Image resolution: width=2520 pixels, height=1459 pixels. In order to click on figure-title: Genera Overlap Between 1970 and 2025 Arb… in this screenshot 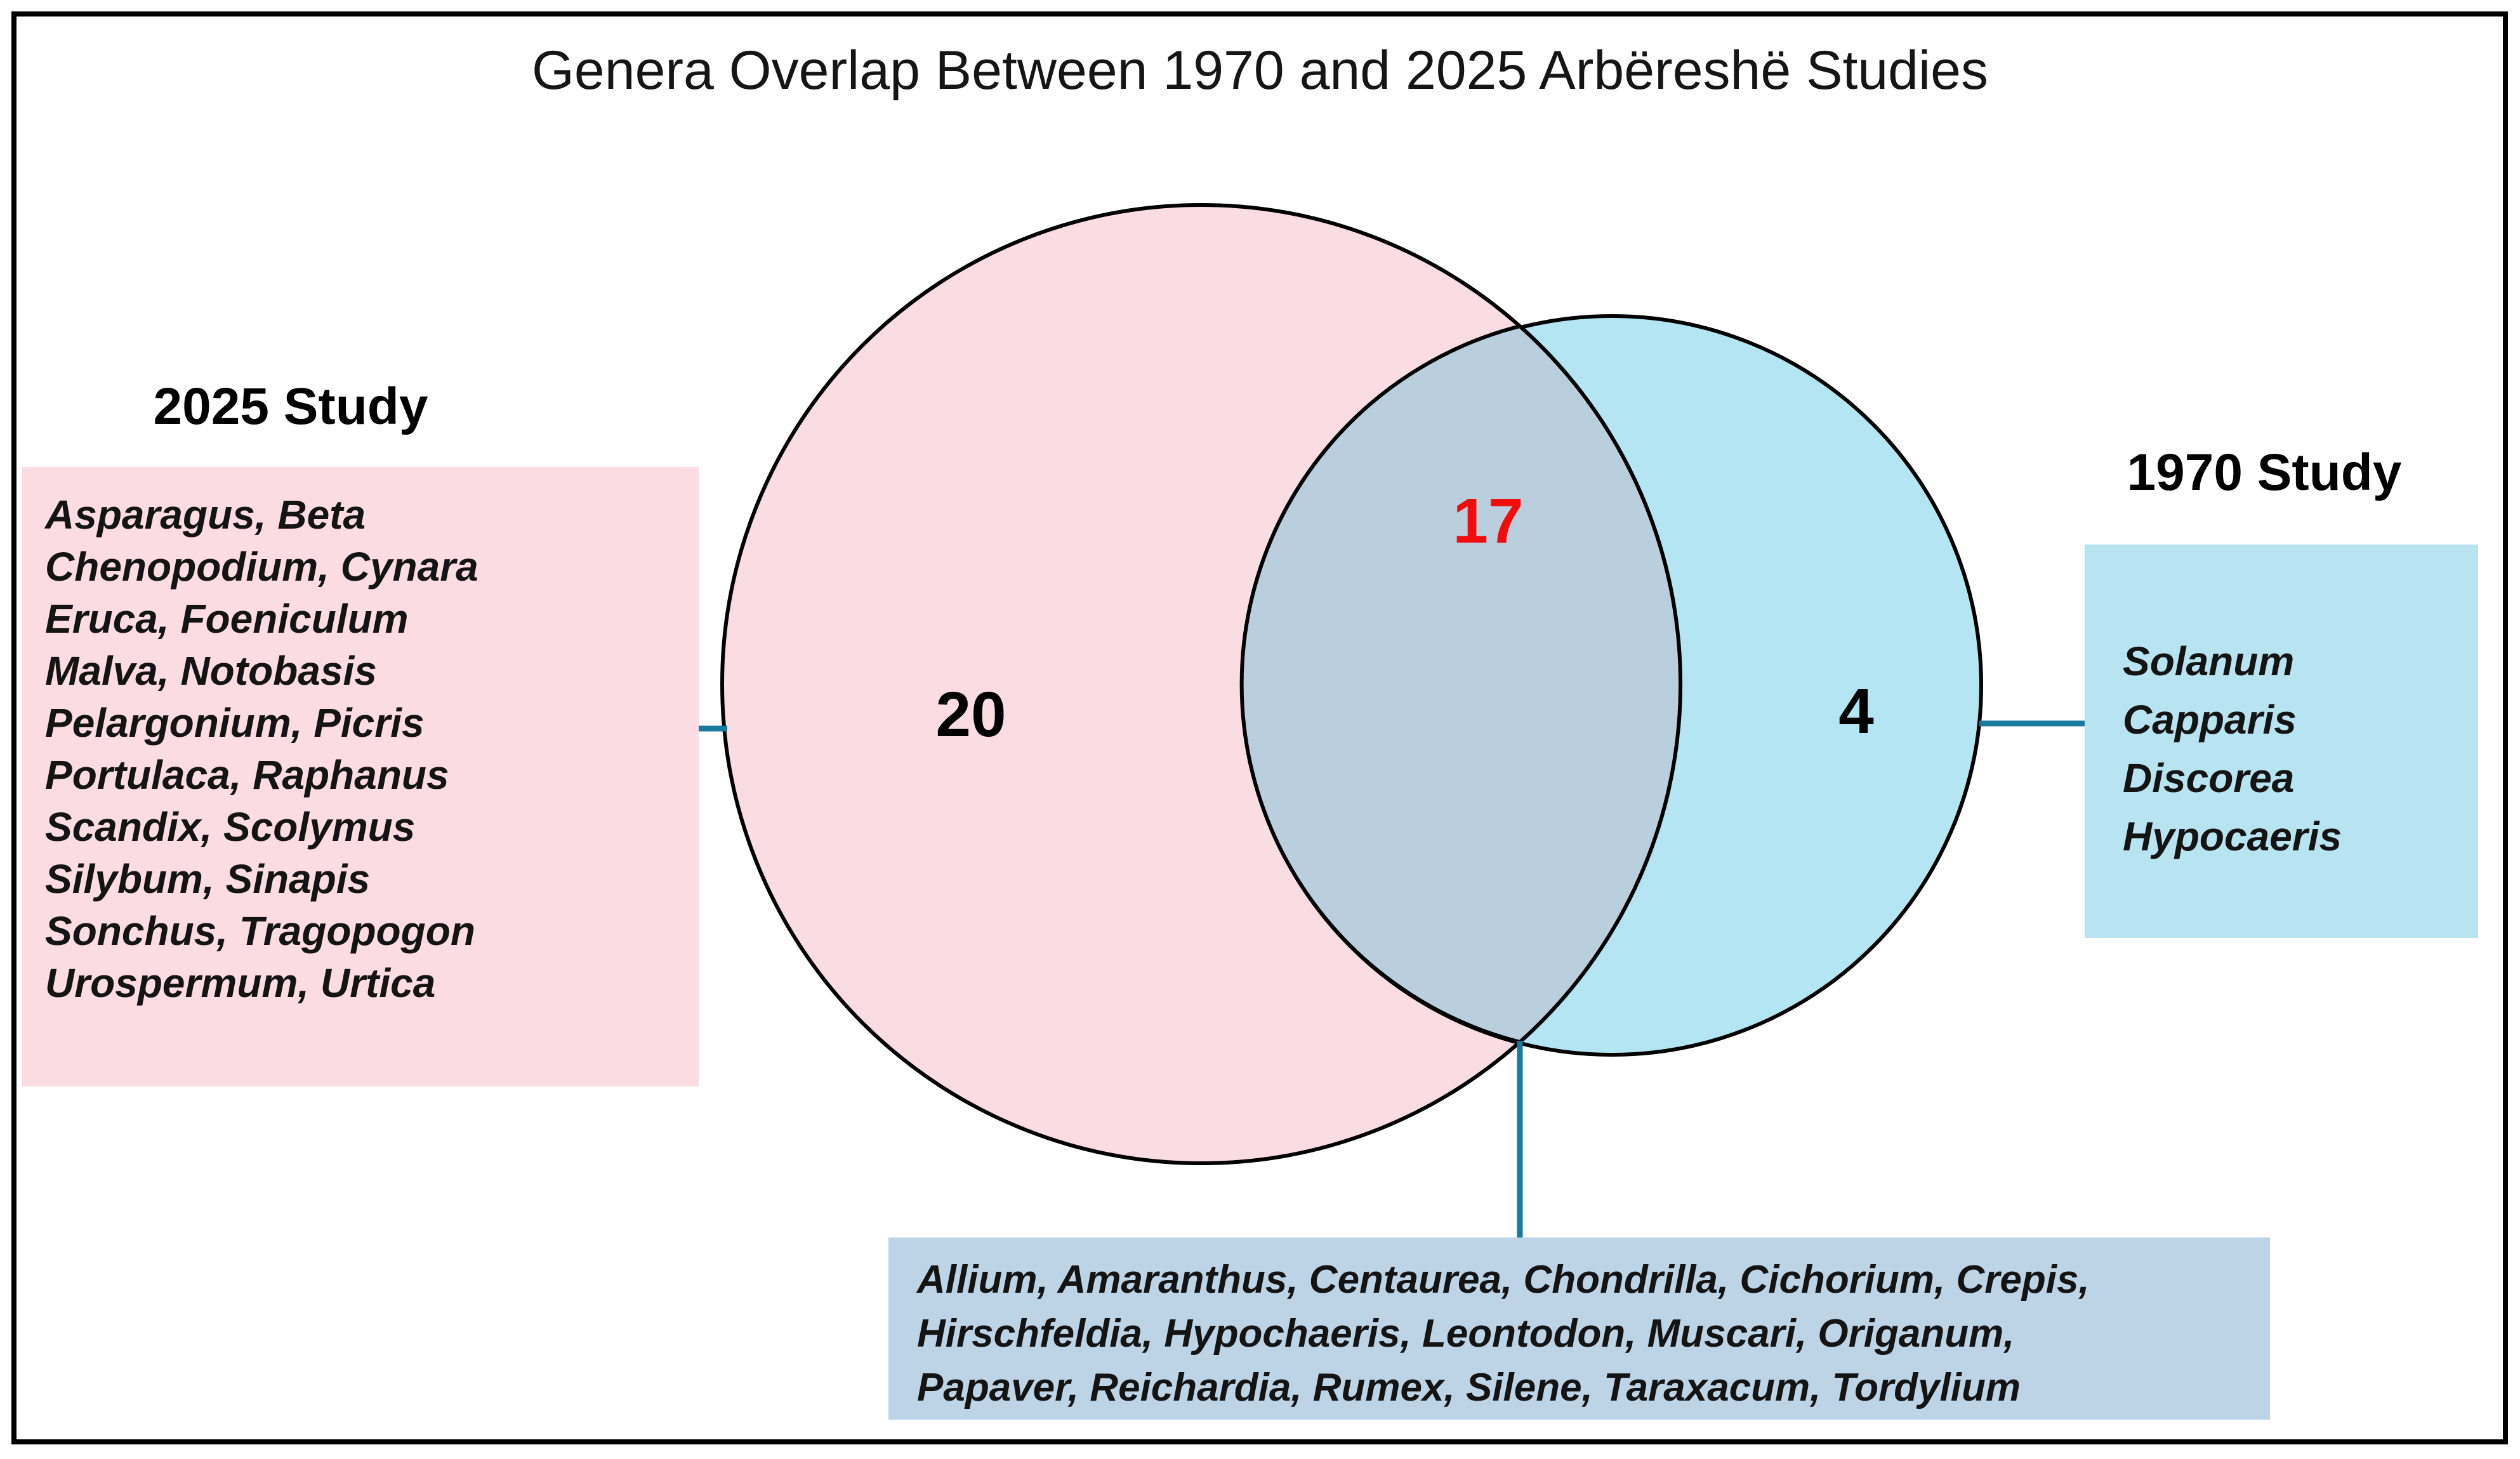, I will do `click(1260, 70)`.